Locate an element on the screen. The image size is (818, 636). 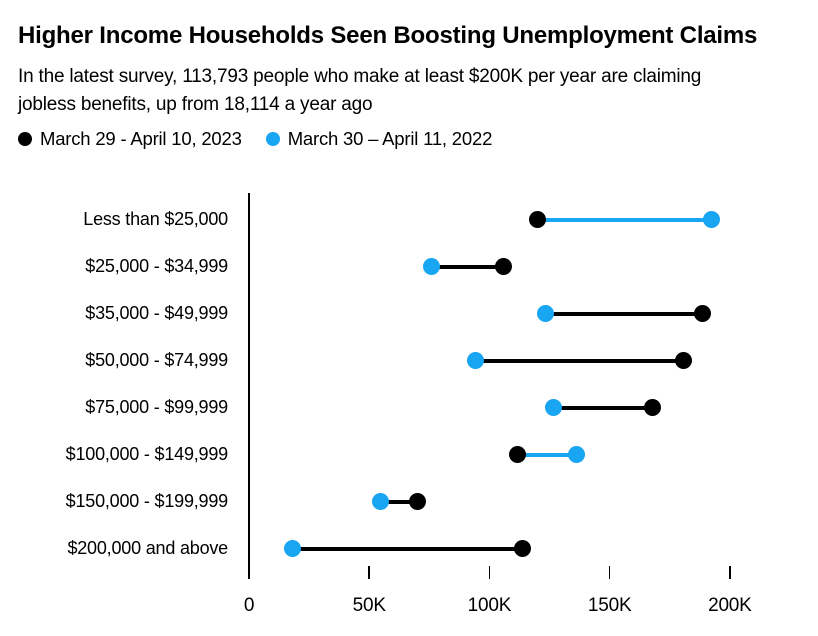
x-tick-label: 0 is located at coordinates (249, 605).